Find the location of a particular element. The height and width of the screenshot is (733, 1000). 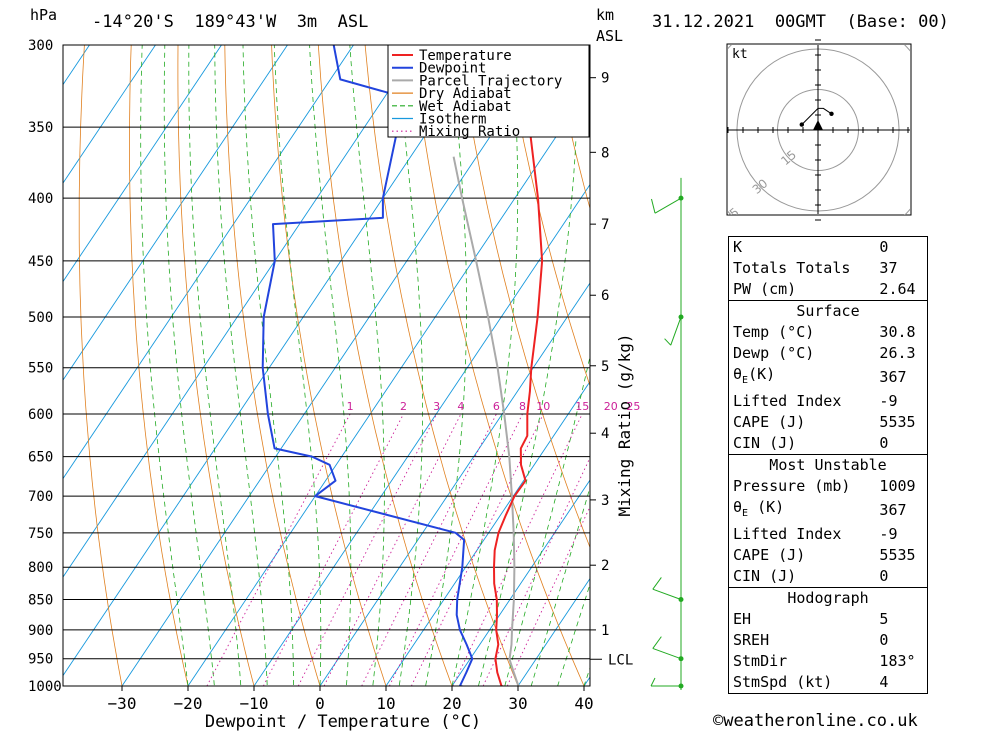

mu-row-theta: θE (K) 367 is located at coordinates (828, 510).